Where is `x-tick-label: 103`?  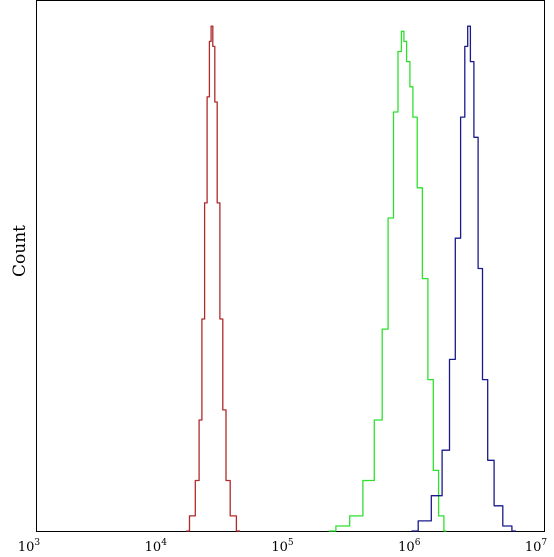
x-tick-label: 103 is located at coordinates (29, 546).